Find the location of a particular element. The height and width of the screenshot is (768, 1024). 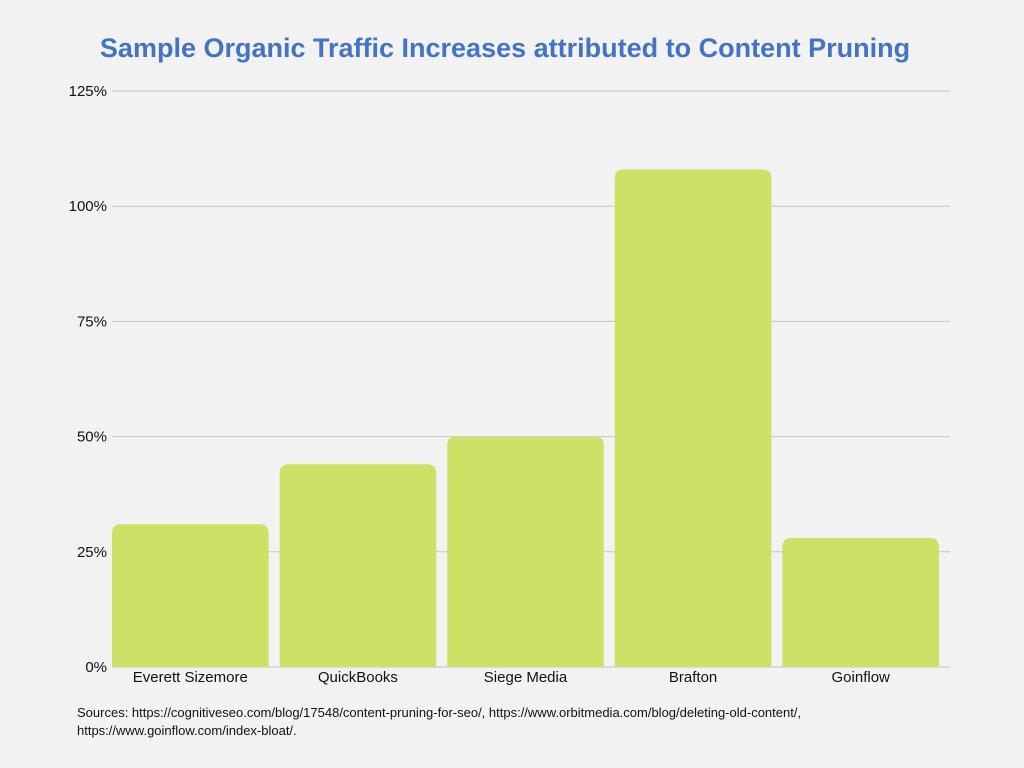

sources-line-2: https://www.goinflow.com/index-bloat/. is located at coordinates (187, 730).